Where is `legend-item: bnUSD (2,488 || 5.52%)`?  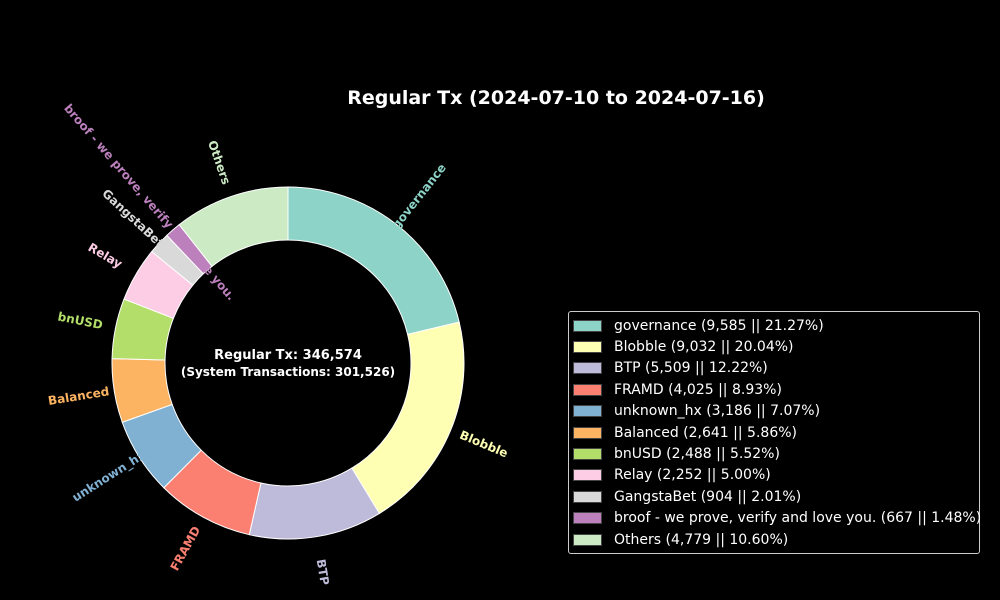 legend-item: bnUSD (2,488 || 5.52%) is located at coordinates (774, 453).